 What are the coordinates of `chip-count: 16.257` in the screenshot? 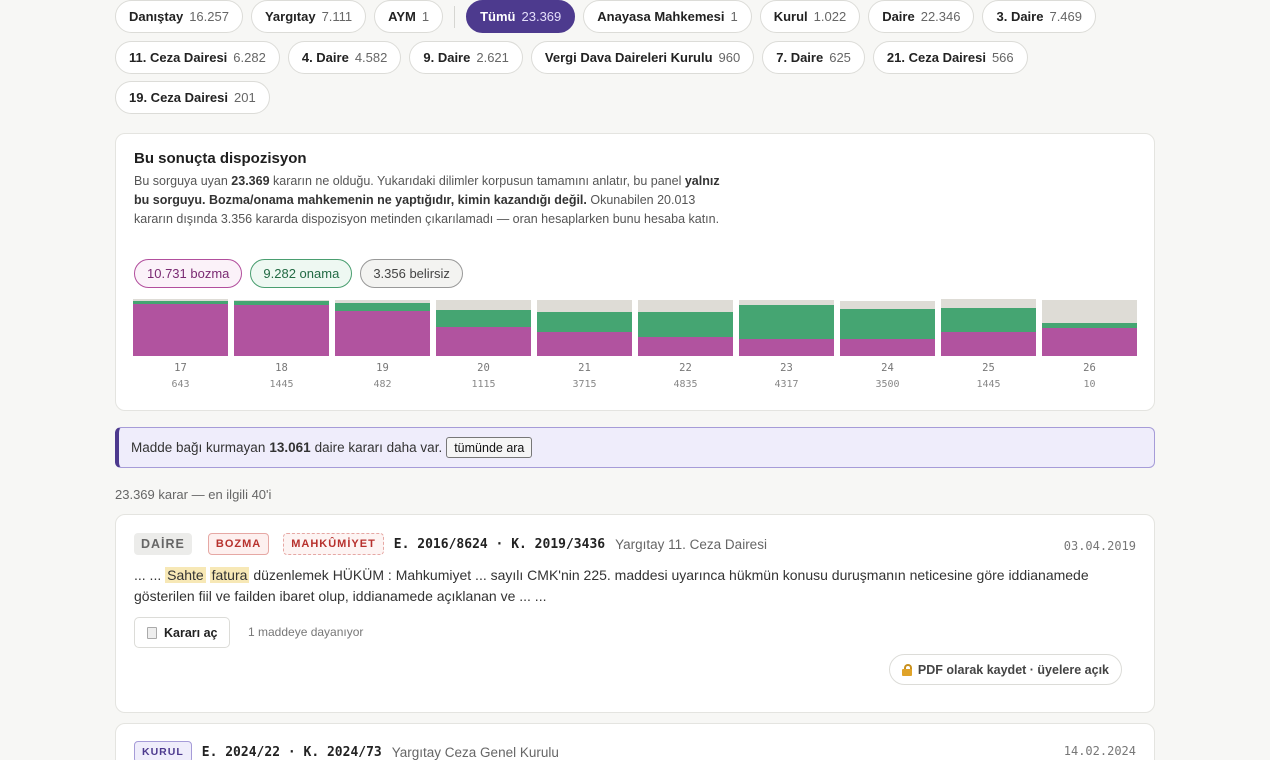 It's located at (209, 16).